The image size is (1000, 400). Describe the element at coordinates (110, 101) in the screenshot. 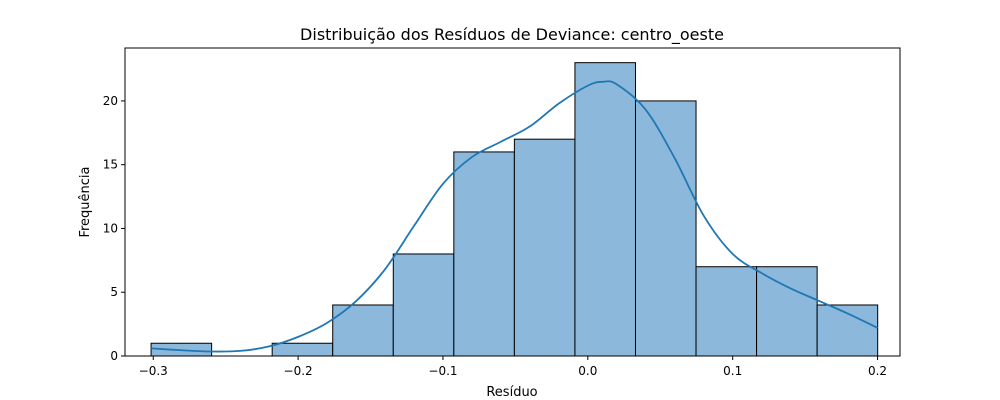

I see `y-tick-label: 20` at that location.